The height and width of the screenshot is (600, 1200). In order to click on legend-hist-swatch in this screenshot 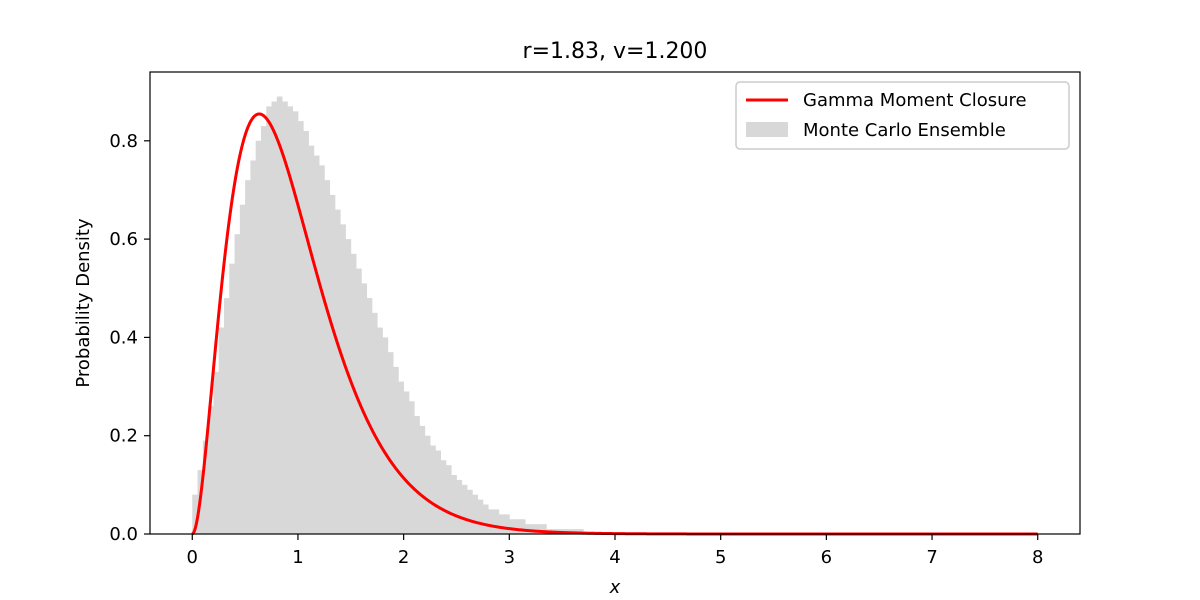, I will do `click(767, 129)`.